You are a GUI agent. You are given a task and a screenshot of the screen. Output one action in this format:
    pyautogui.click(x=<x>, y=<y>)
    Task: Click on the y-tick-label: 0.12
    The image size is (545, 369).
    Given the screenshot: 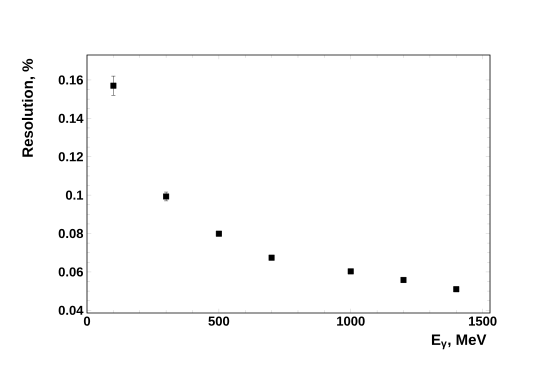 What is the action you would take?
    pyautogui.click(x=70, y=157)
    